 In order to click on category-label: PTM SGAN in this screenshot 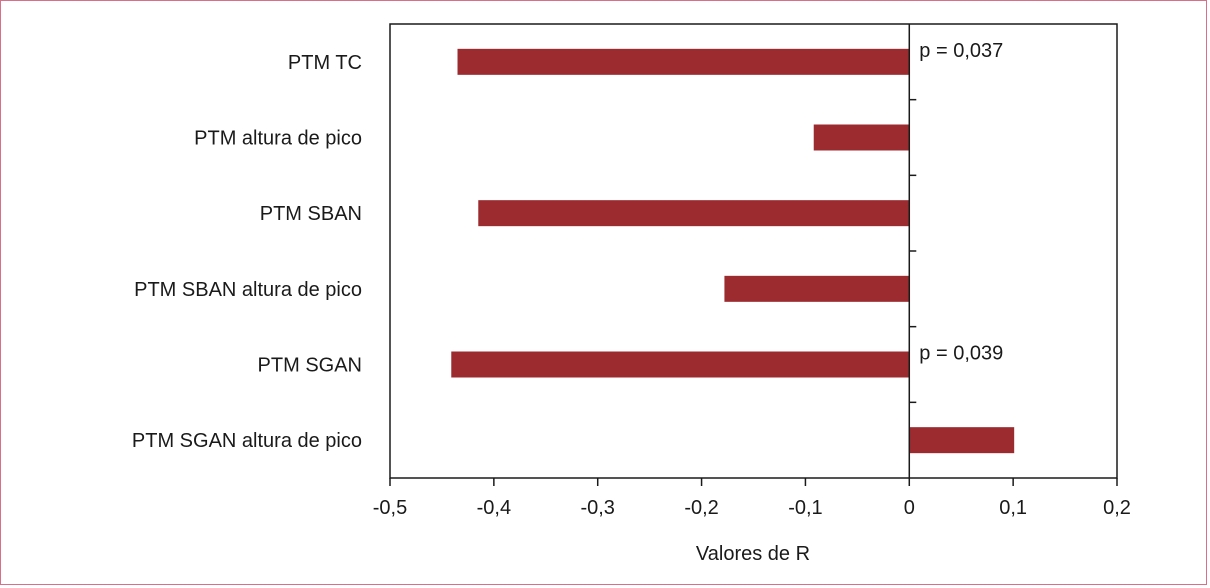, I will do `click(310, 366)`.